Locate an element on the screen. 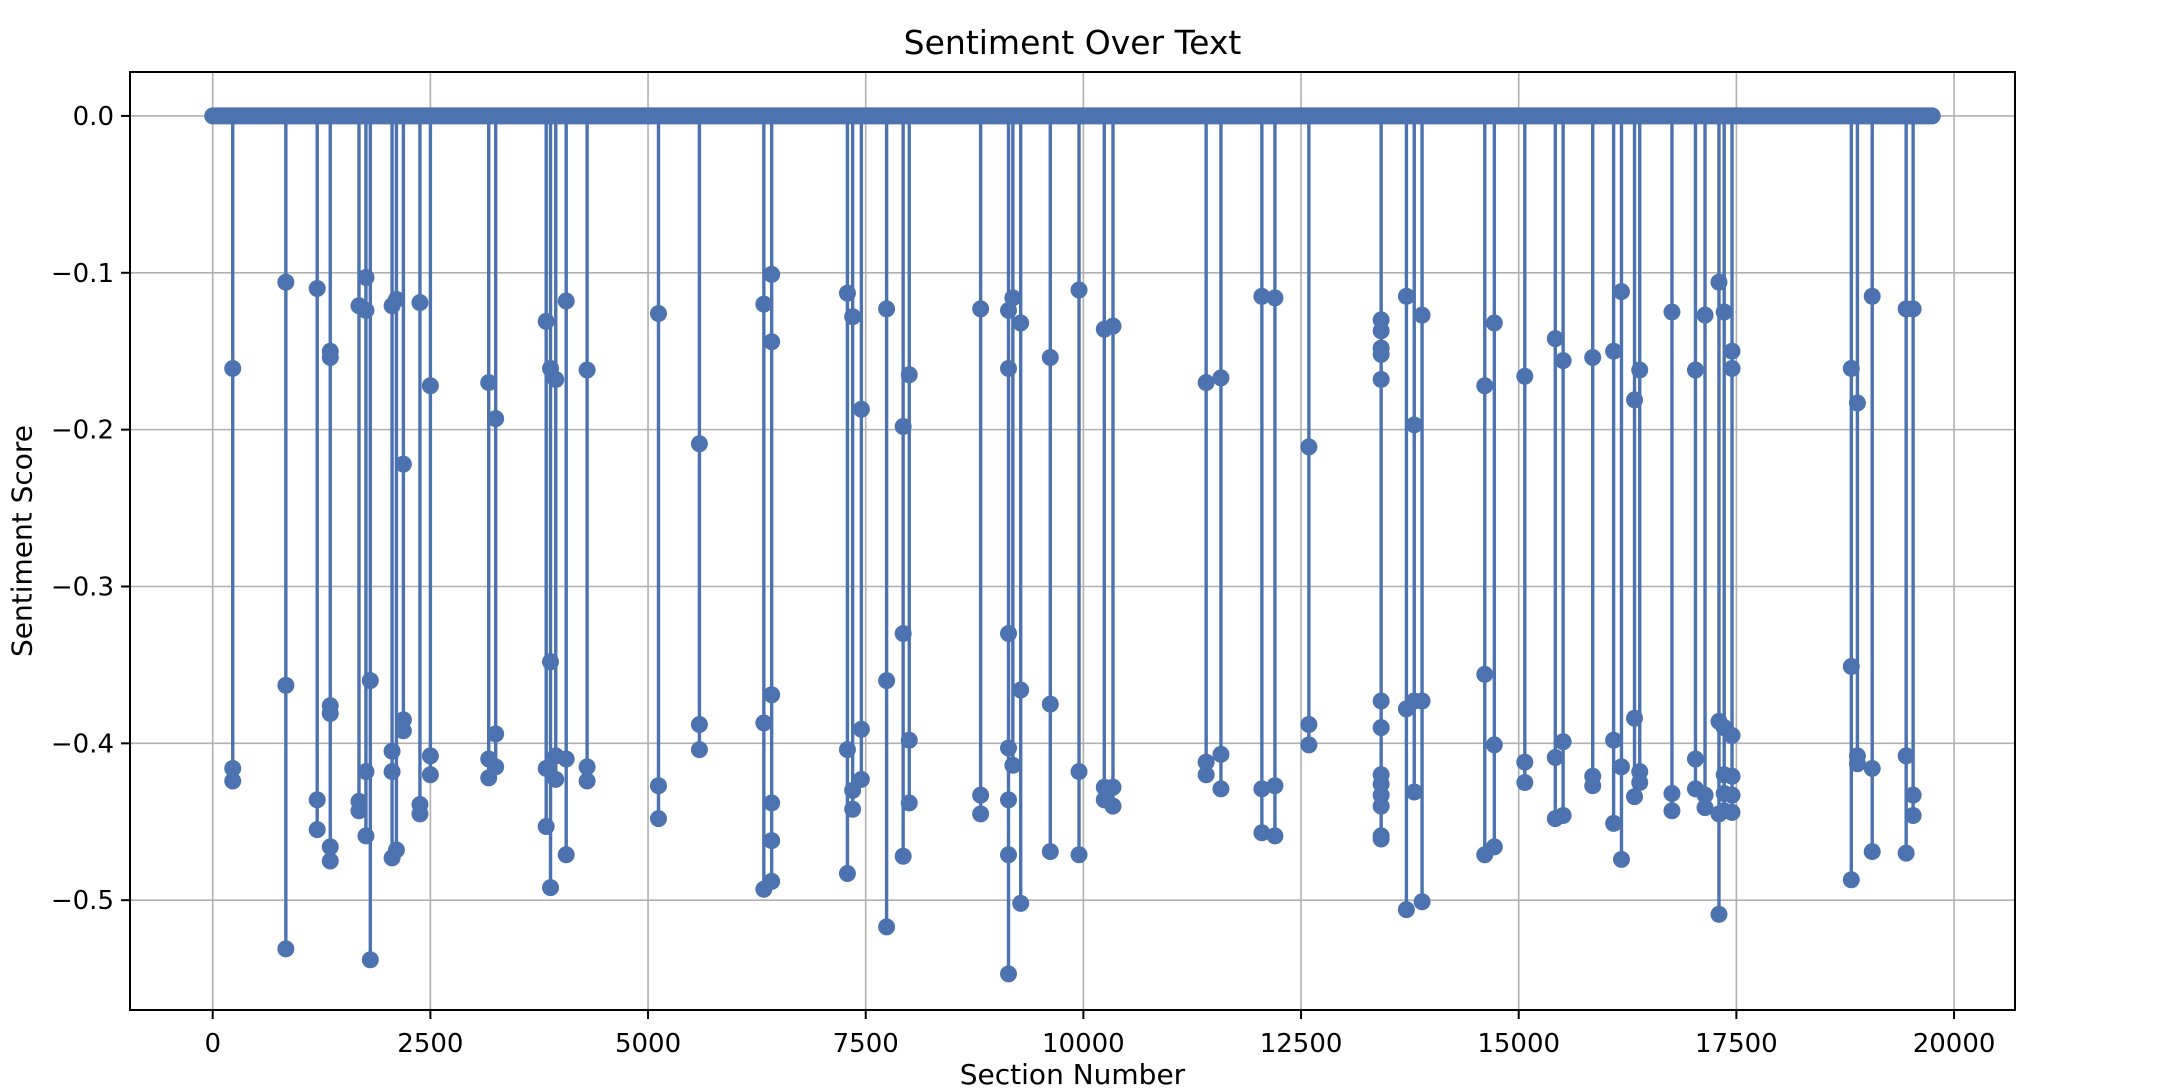  y-axis-label: Sentiment Score is located at coordinates (22, 541).